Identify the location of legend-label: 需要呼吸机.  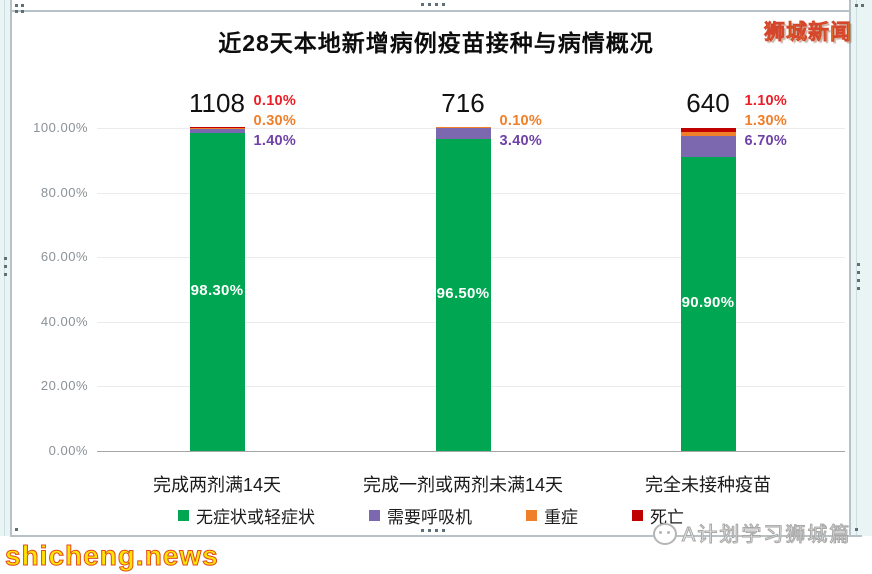
(429, 517).